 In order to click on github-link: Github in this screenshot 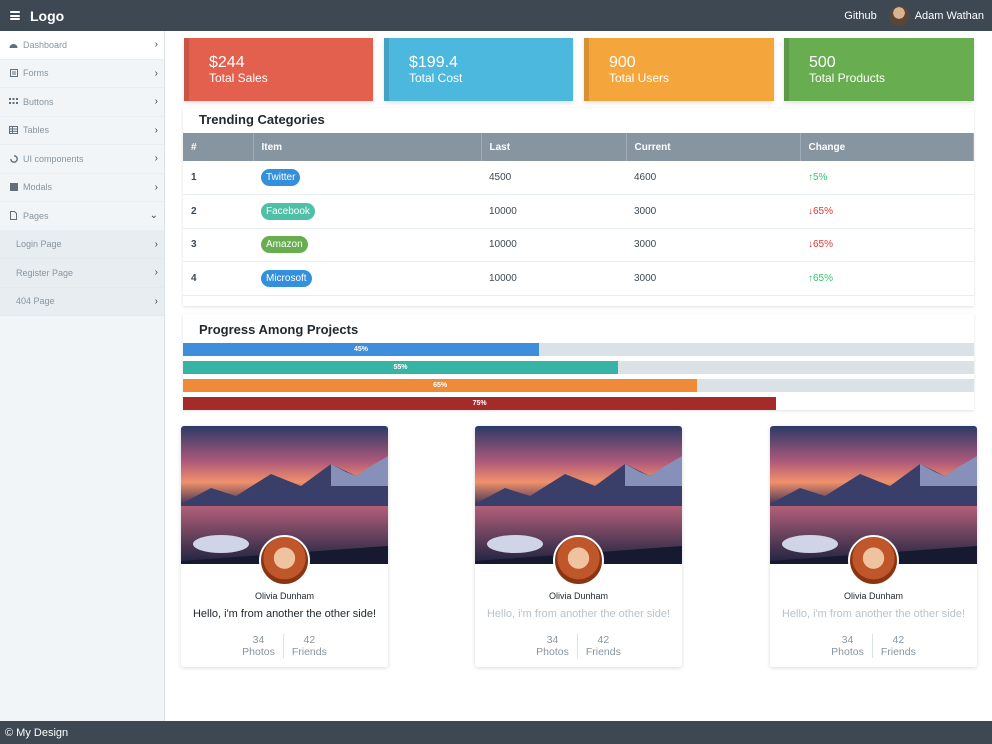, I will do `click(860, 15)`.